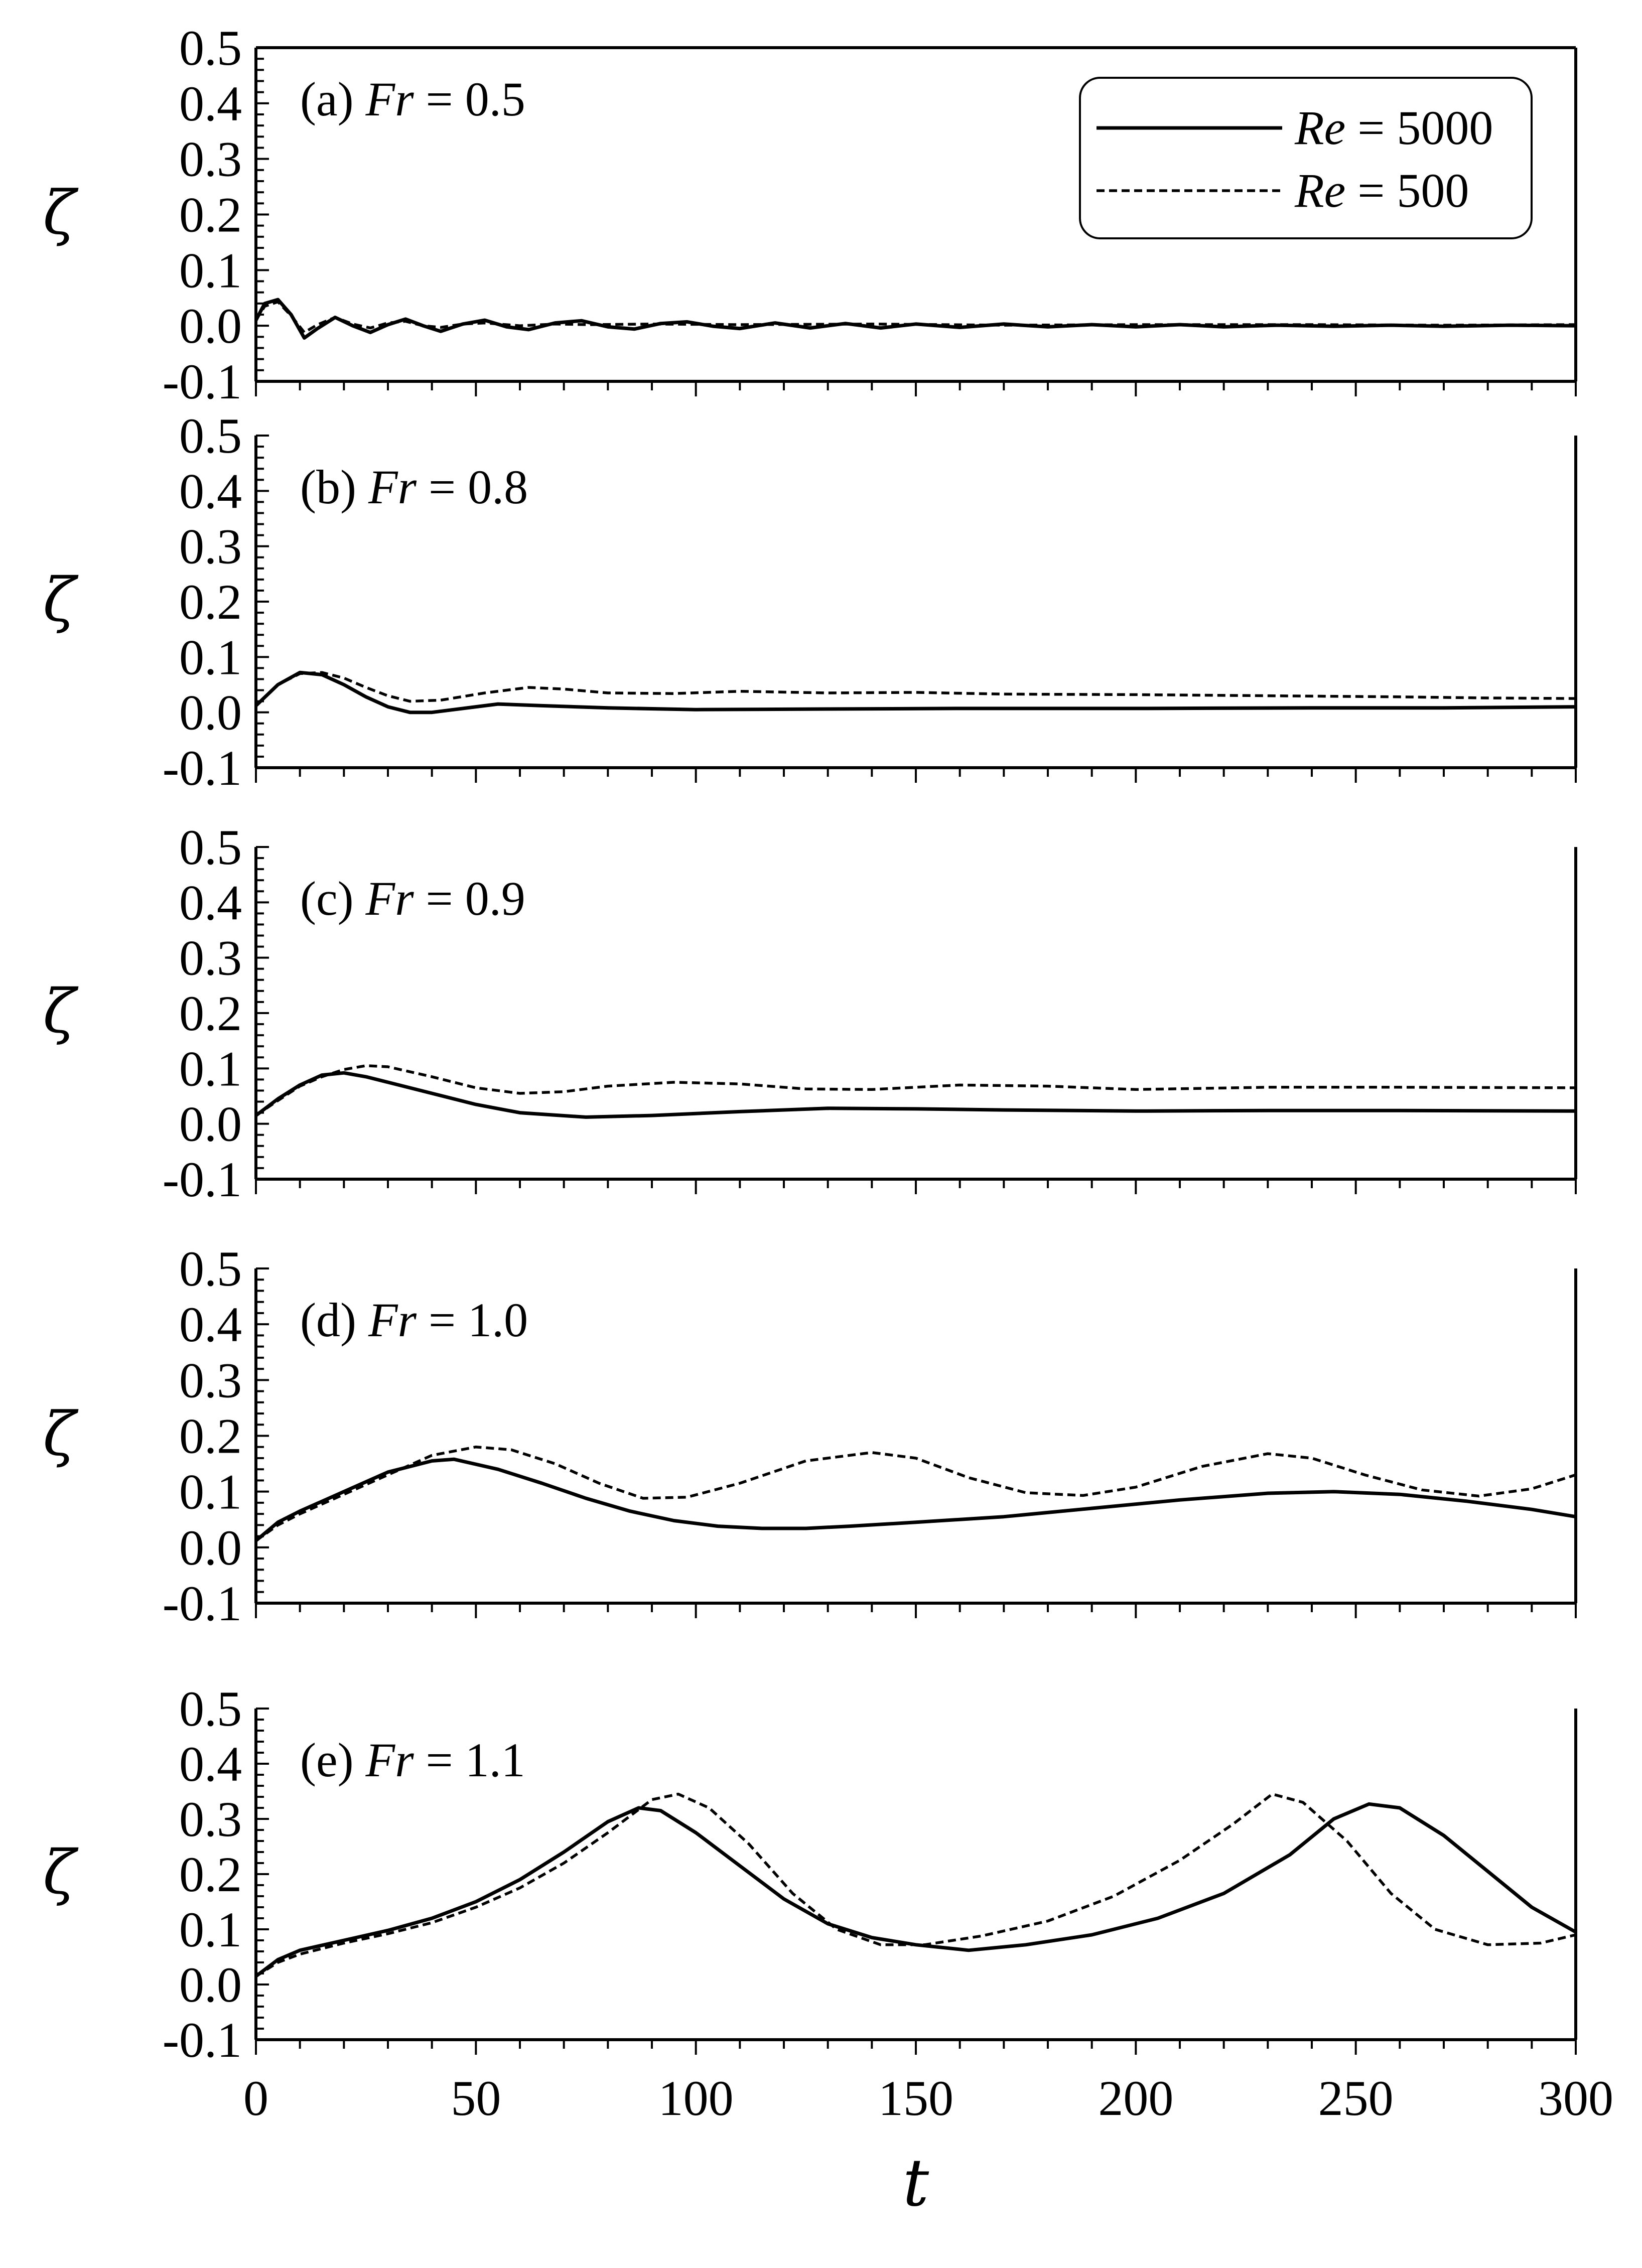 This screenshot has width=1642, height=2268. I want to click on panel-label: (a) Fr = 0.5, so click(412, 99).